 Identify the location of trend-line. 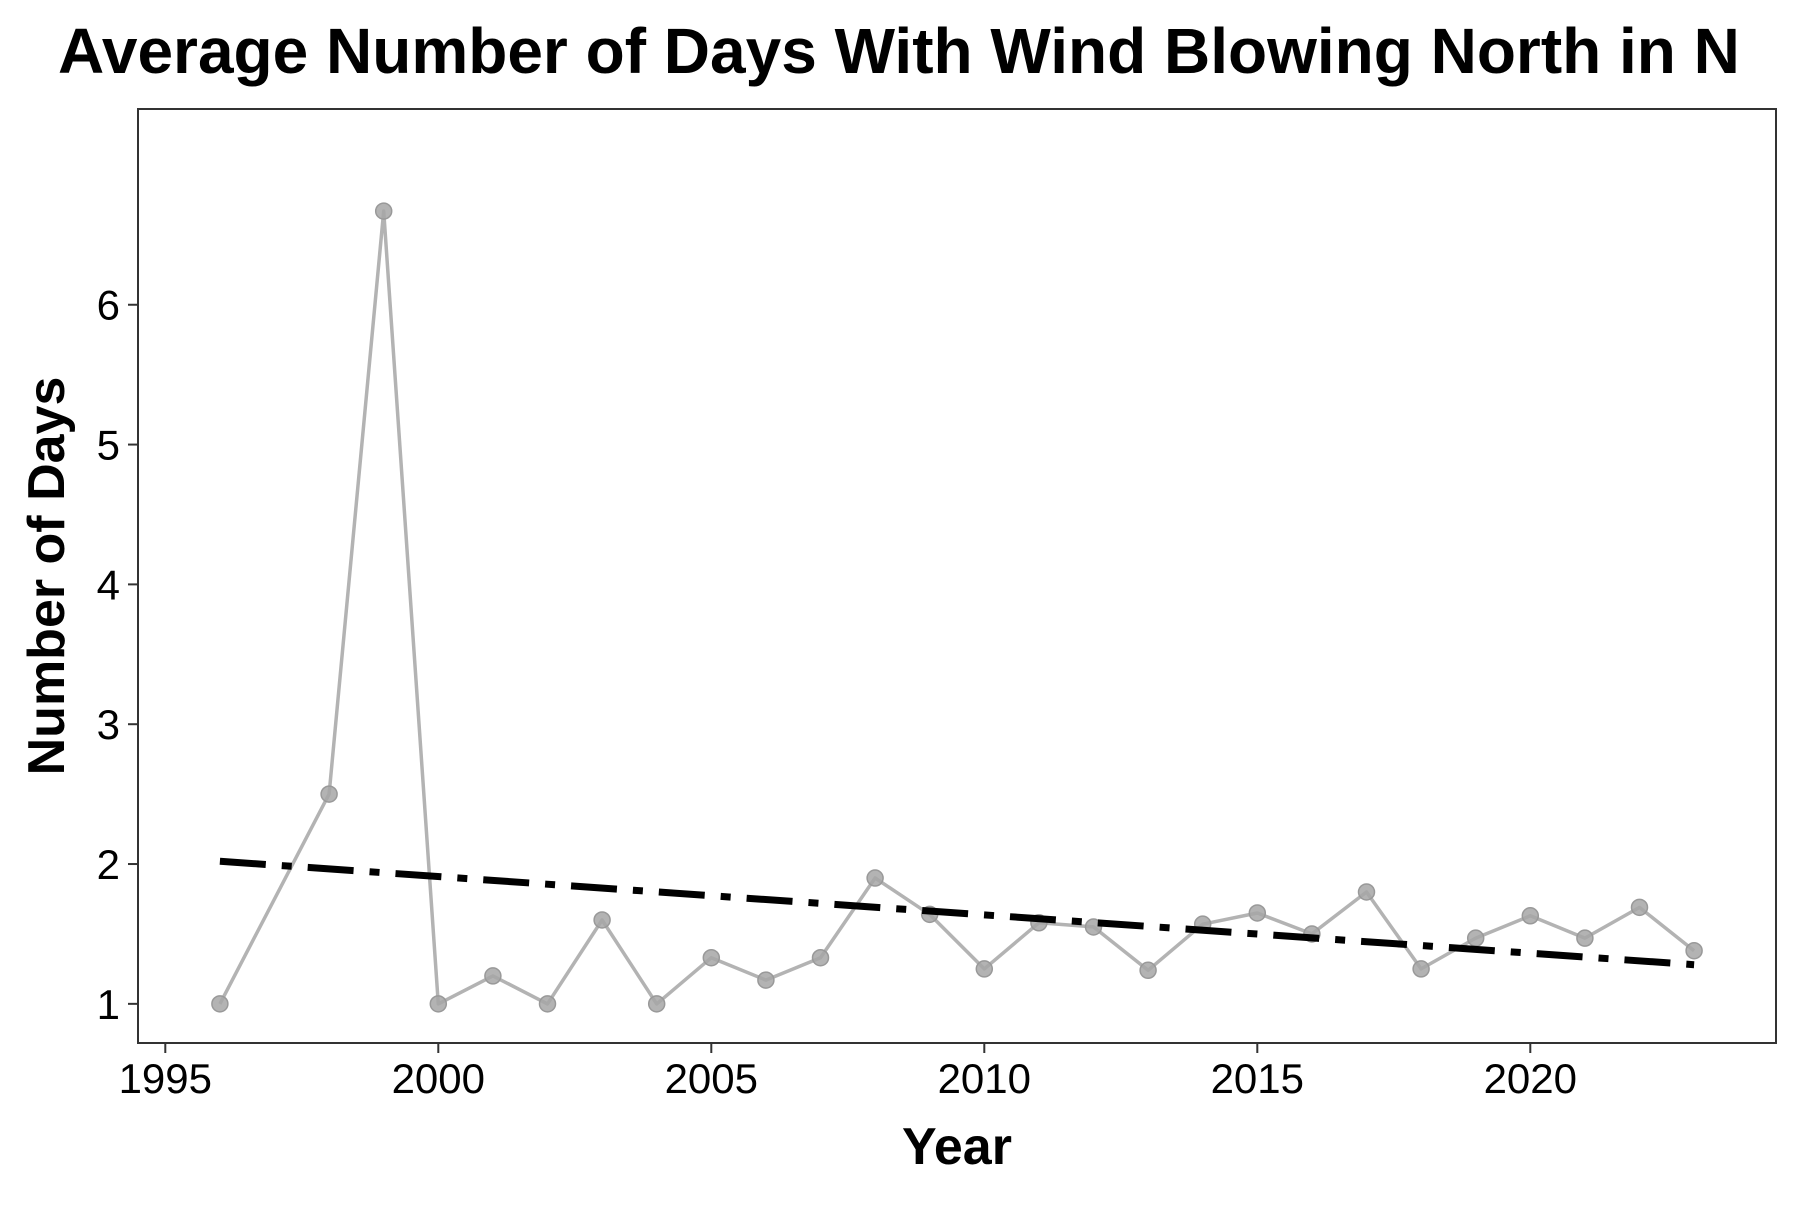
(957, 913).